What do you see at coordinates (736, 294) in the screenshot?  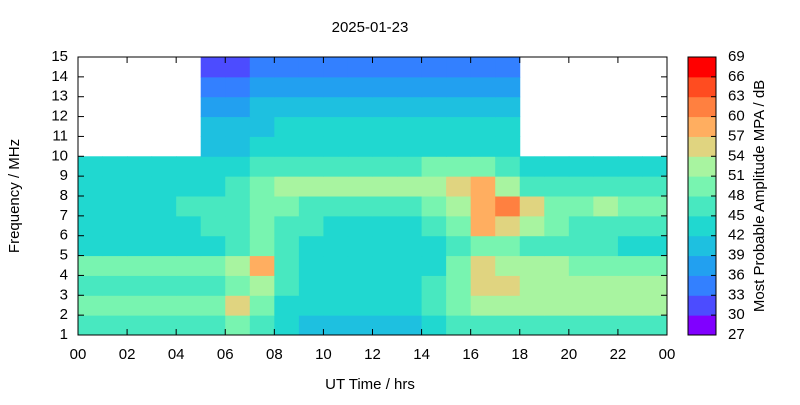 I see `colorbar-tick-label: 33` at bounding box center [736, 294].